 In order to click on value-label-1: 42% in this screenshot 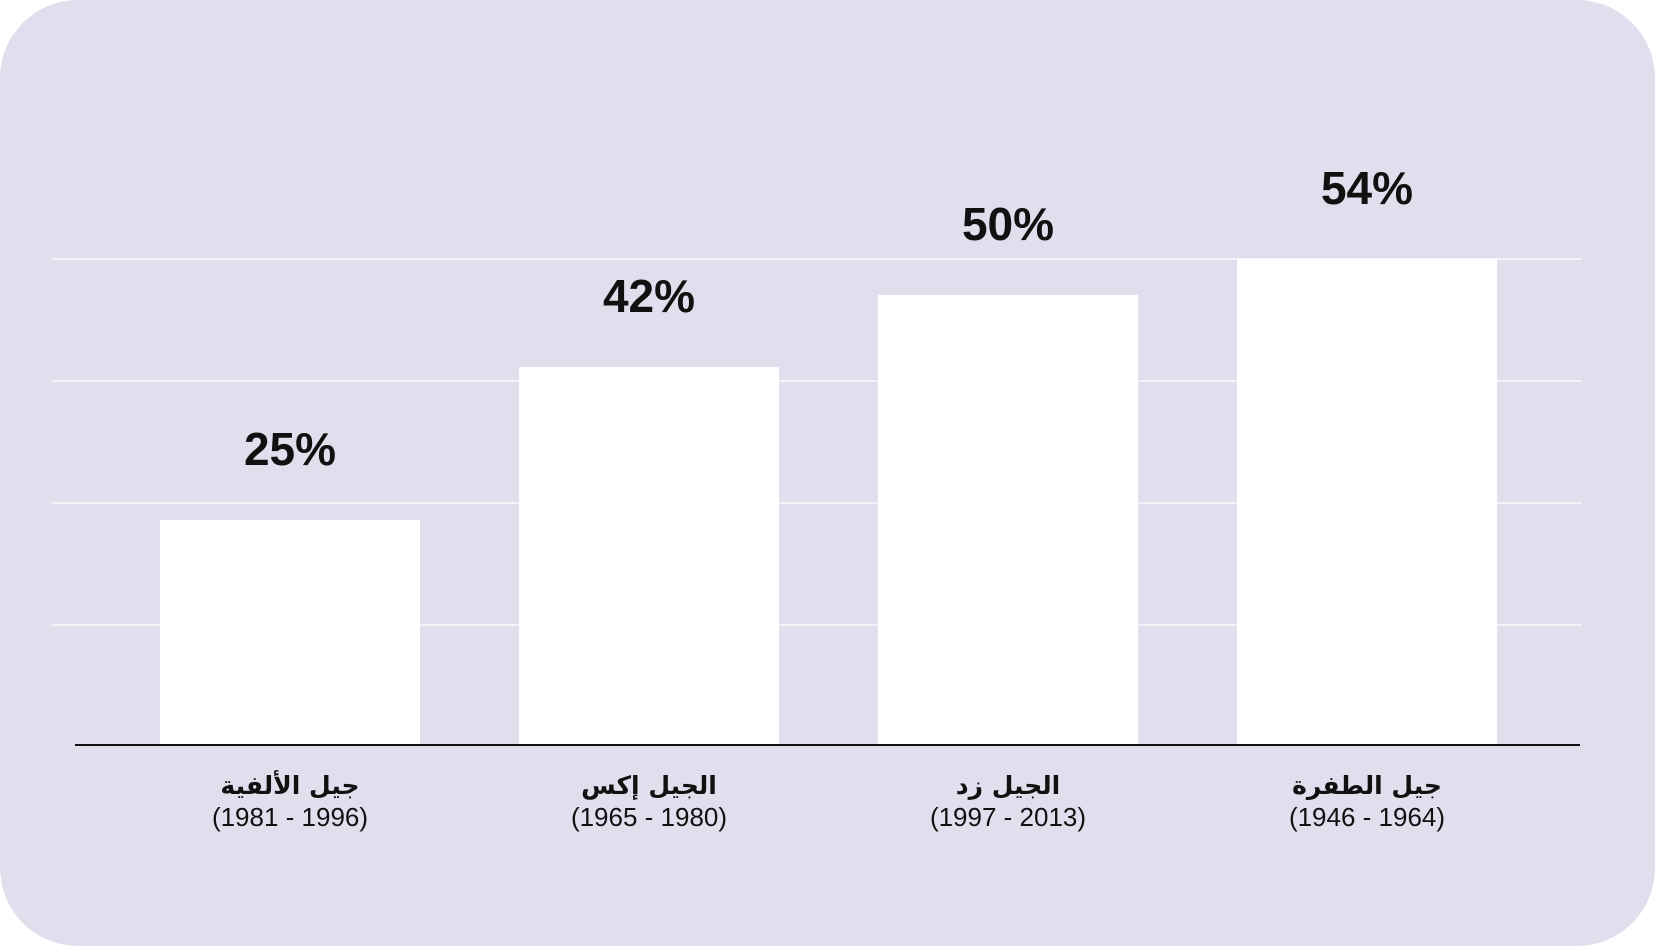, I will do `click(649, 296)`.